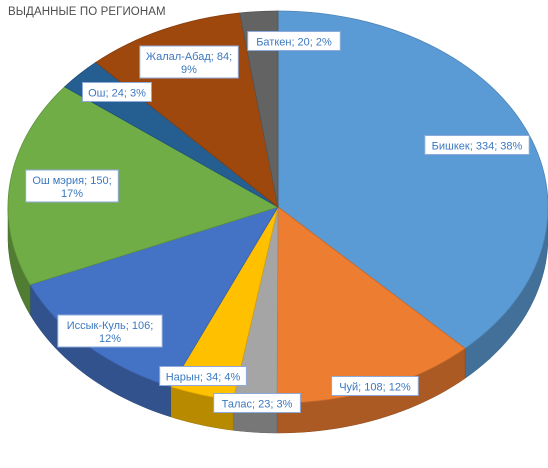 This screenshot has height=468, width=548. I want to click on data-label-баткен: Баткен; 20; 2%, so click(294, 41).